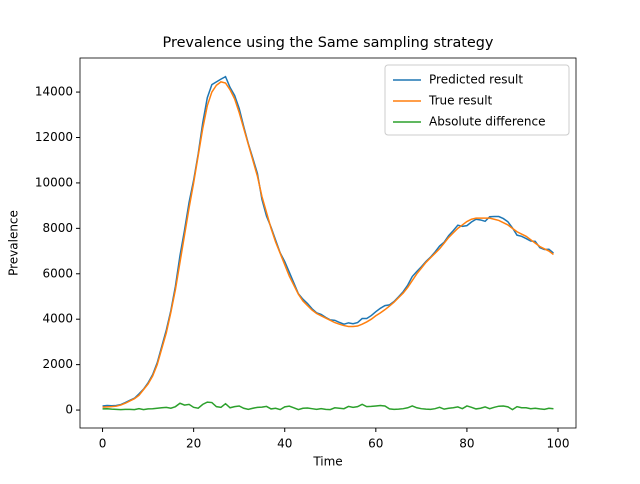  What do you see at coordinates (284, 444) in the screenshot?
I see `x-tick-label: 40` at bounding box center [284, 444].